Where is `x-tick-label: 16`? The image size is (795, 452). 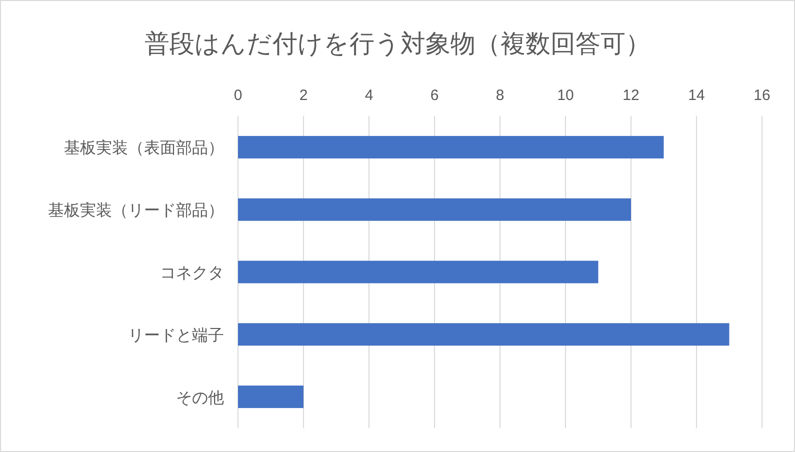 x-tick-label: 16 is located at coordinates (762, 95).